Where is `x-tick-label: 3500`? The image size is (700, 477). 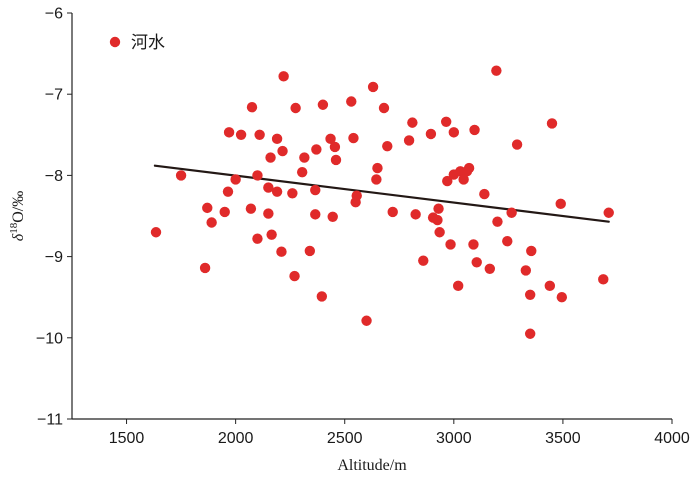 x-tick-label: 3500 is located at coordinates (563, 438).